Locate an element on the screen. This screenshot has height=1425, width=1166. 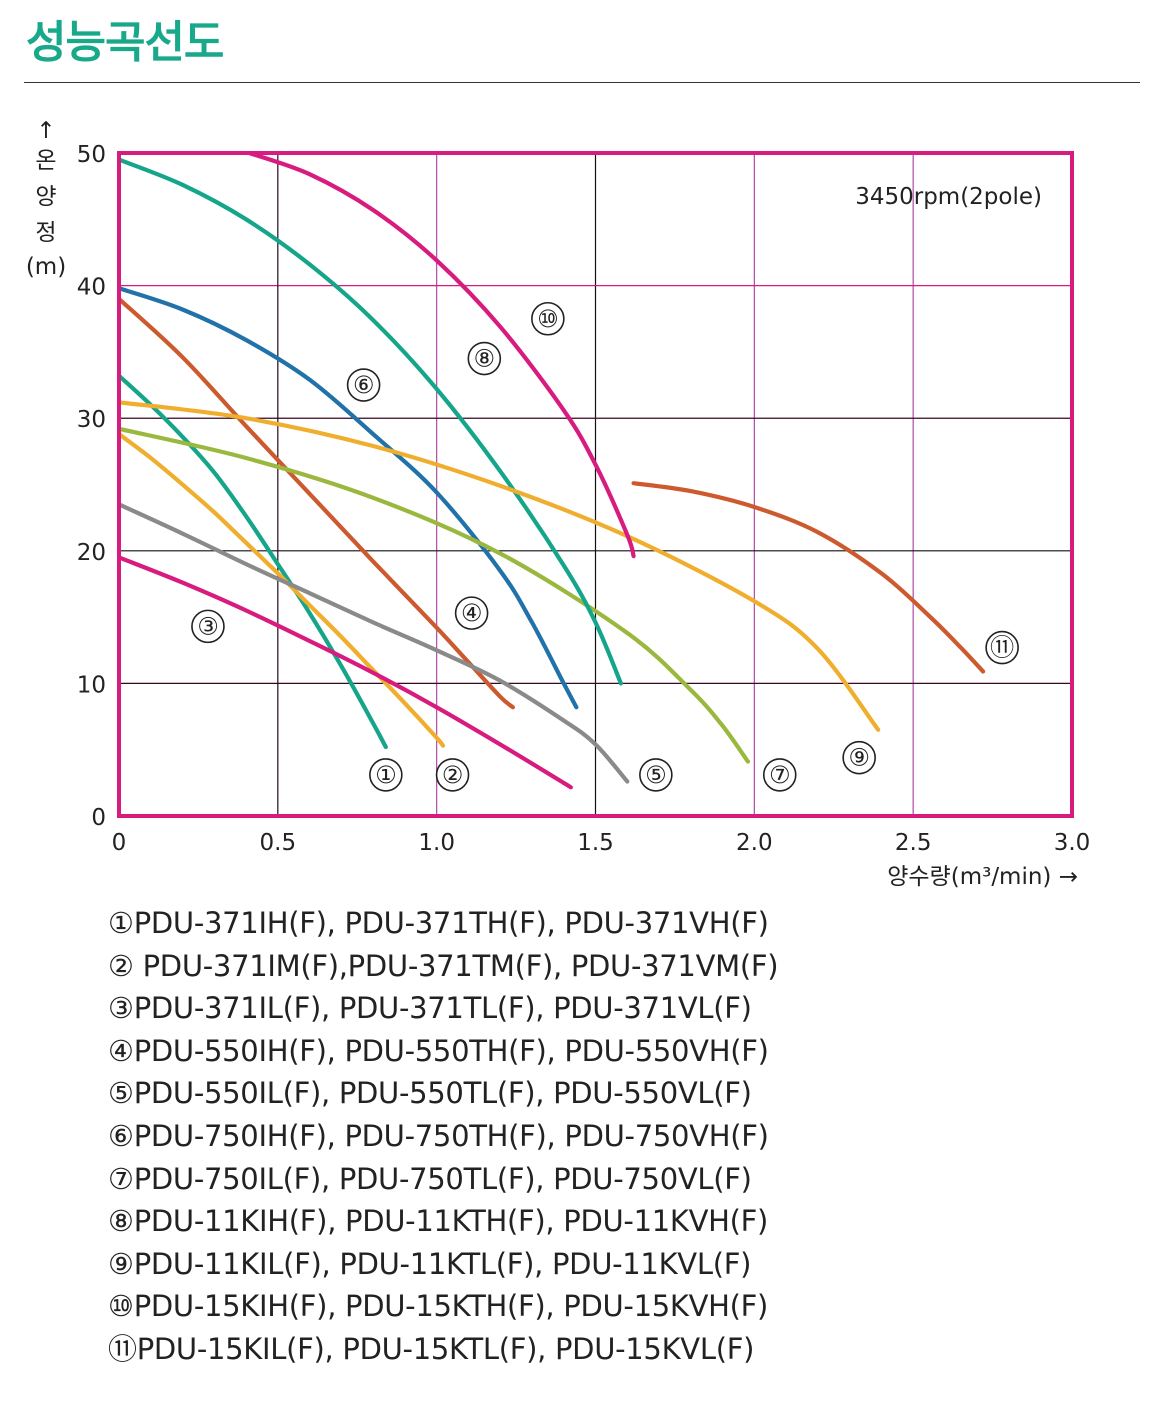
series-label: ⑪ is located at coordinates (1002, 648).